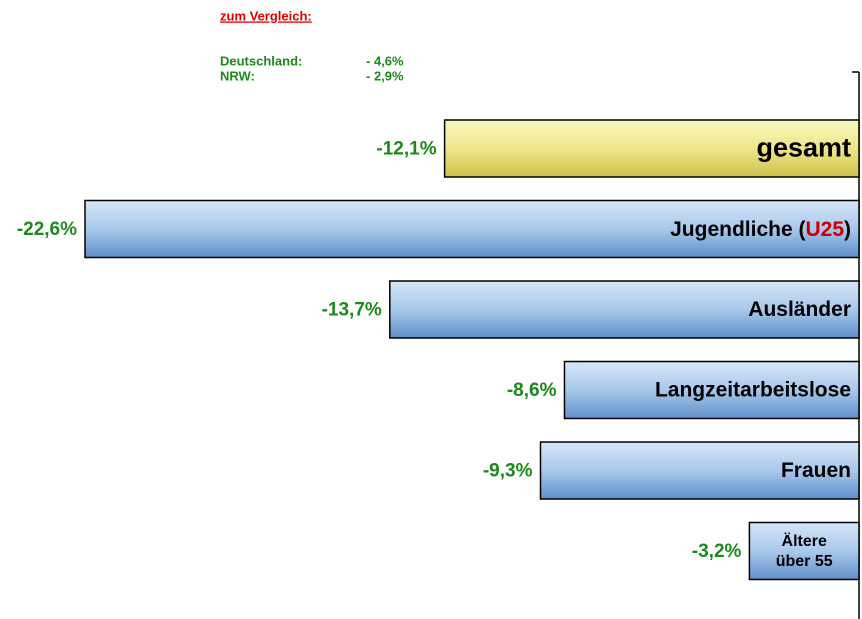 This screenshot has height=619, width=862. Describe the element at coordinates (266, 15) in the screenshot. I see `comparison-heading: zum Vergleich:` at that location.